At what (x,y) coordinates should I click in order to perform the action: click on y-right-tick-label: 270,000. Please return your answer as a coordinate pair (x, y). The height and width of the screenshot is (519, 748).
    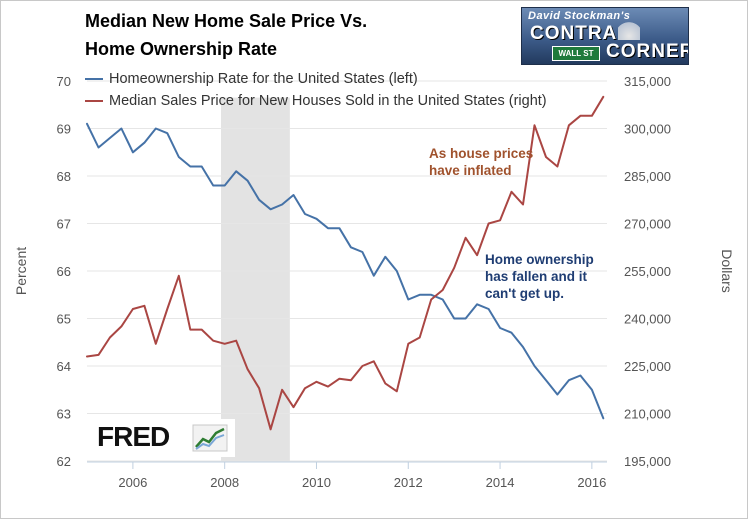
    Looking at the image, I should click on (647, 224).